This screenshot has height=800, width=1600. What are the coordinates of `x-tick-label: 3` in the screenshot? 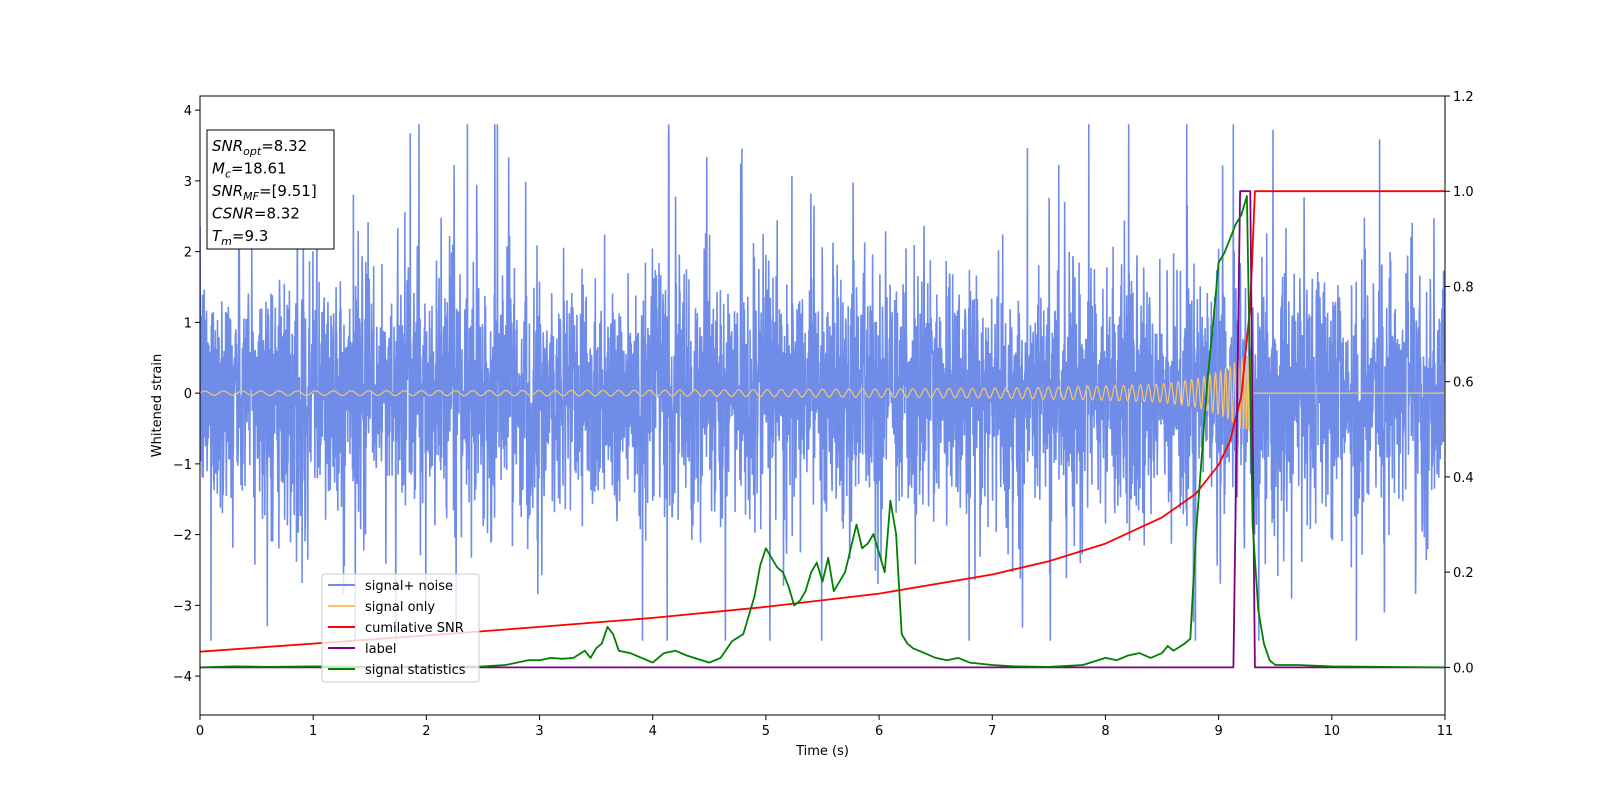 It's located at (539, 731).